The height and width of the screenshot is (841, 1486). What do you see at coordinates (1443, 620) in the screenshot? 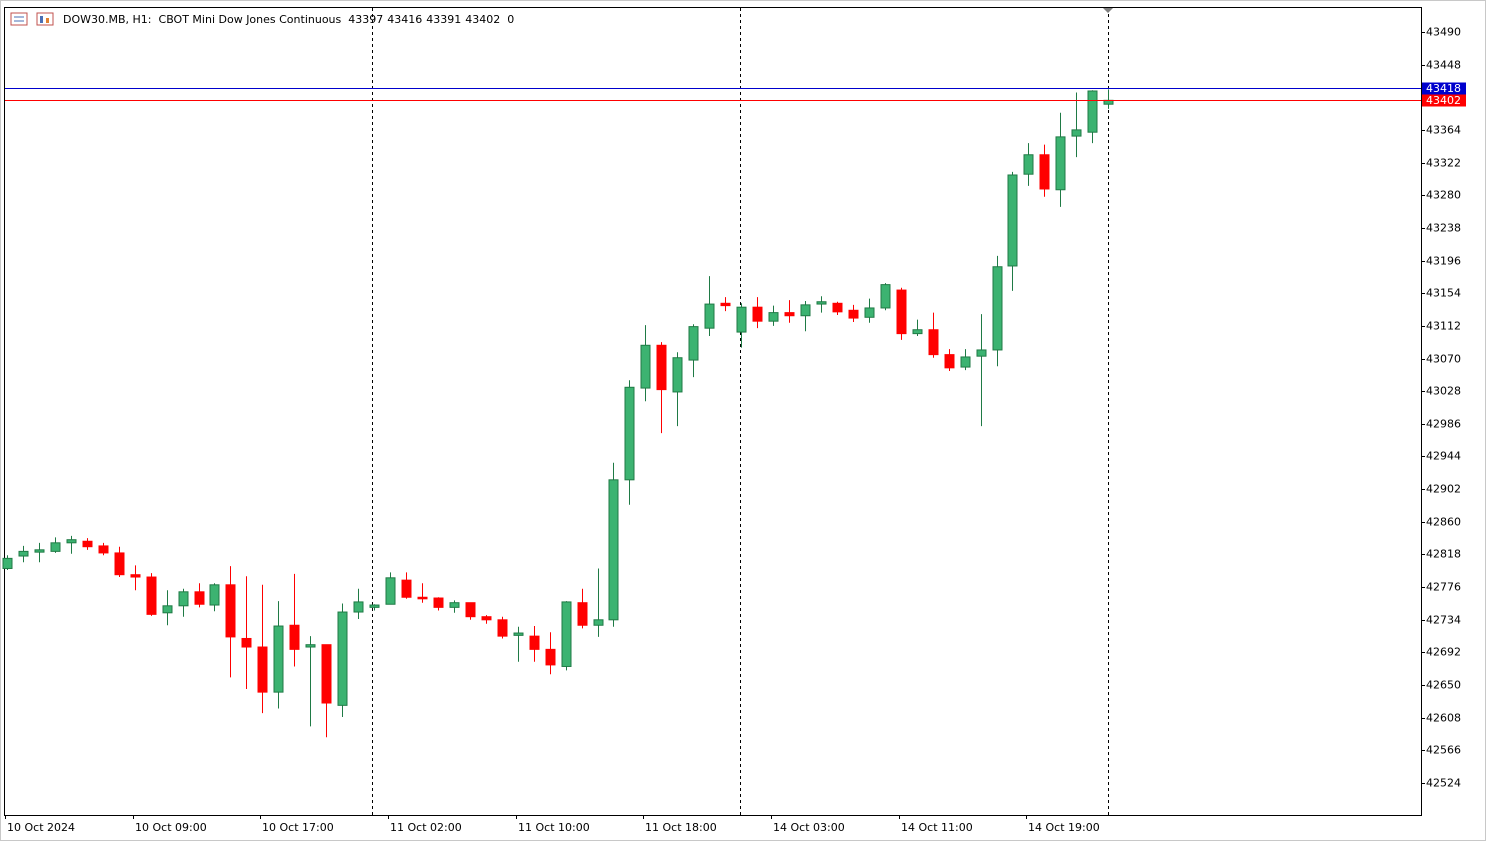
I see `y-tick-label: 42734` at bounding box center [1443, 620].